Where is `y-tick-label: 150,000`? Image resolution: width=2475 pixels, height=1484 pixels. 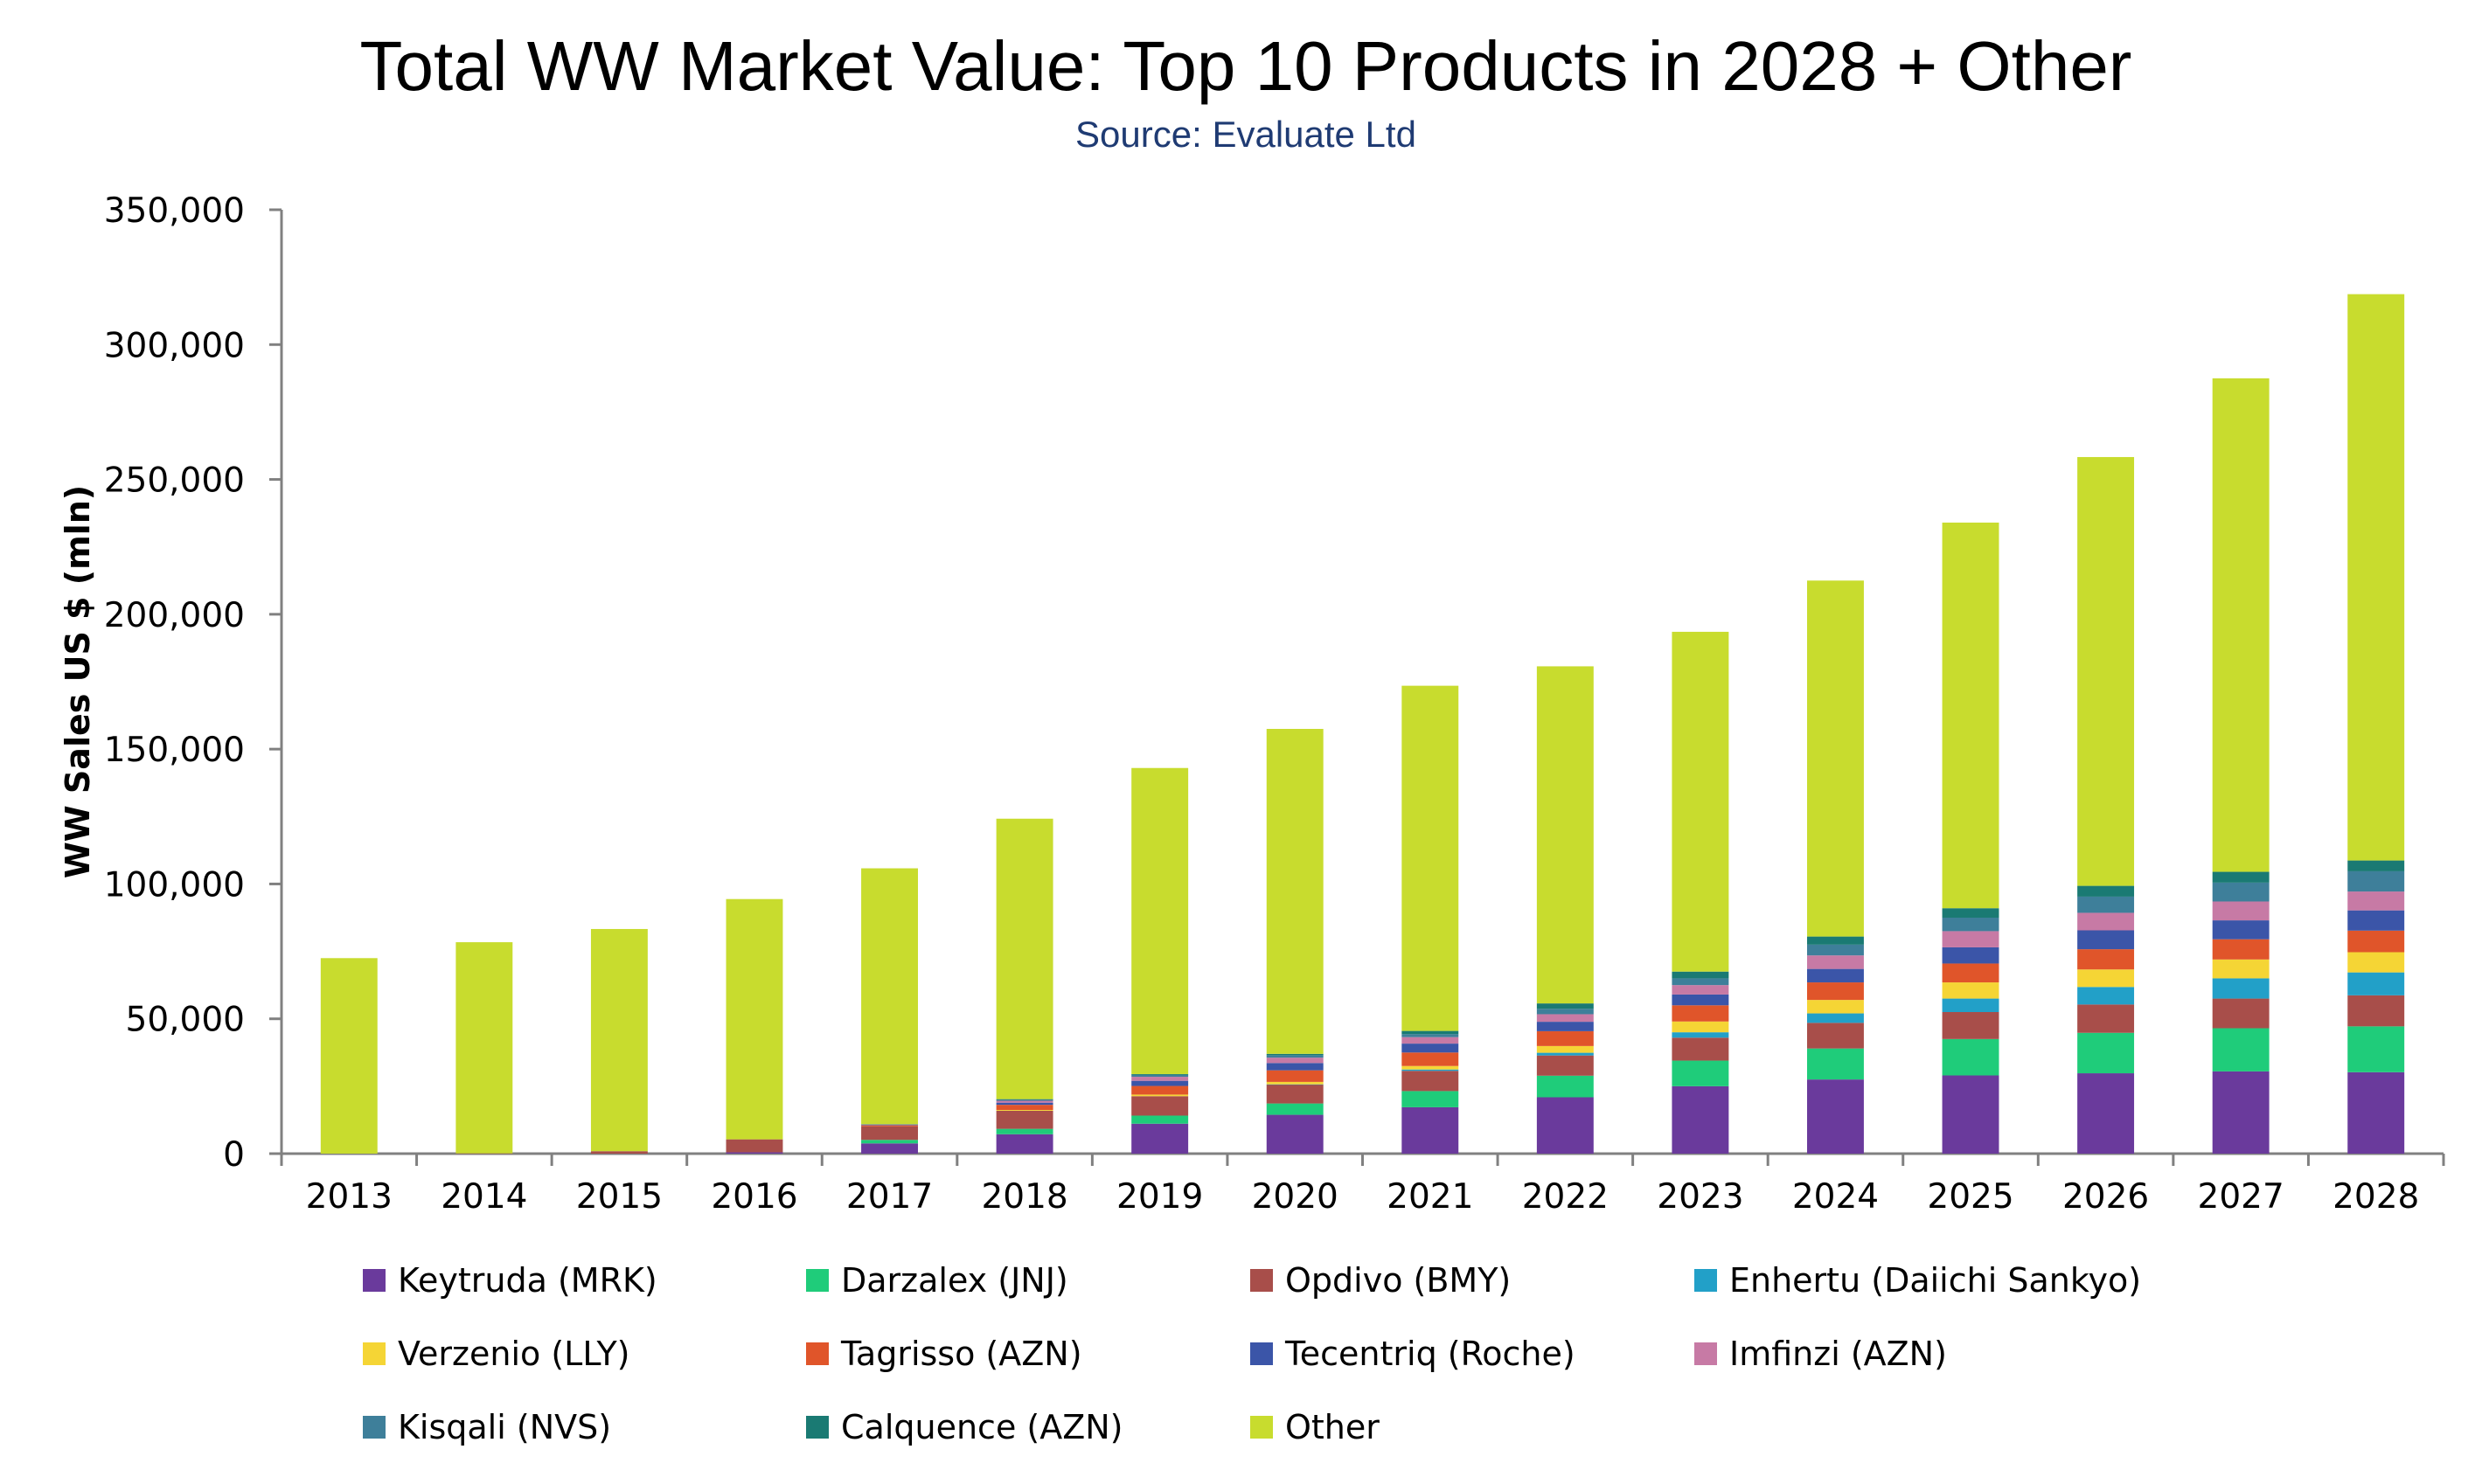 y-tick-label: 150,000 is located at coordinates (174, 750).